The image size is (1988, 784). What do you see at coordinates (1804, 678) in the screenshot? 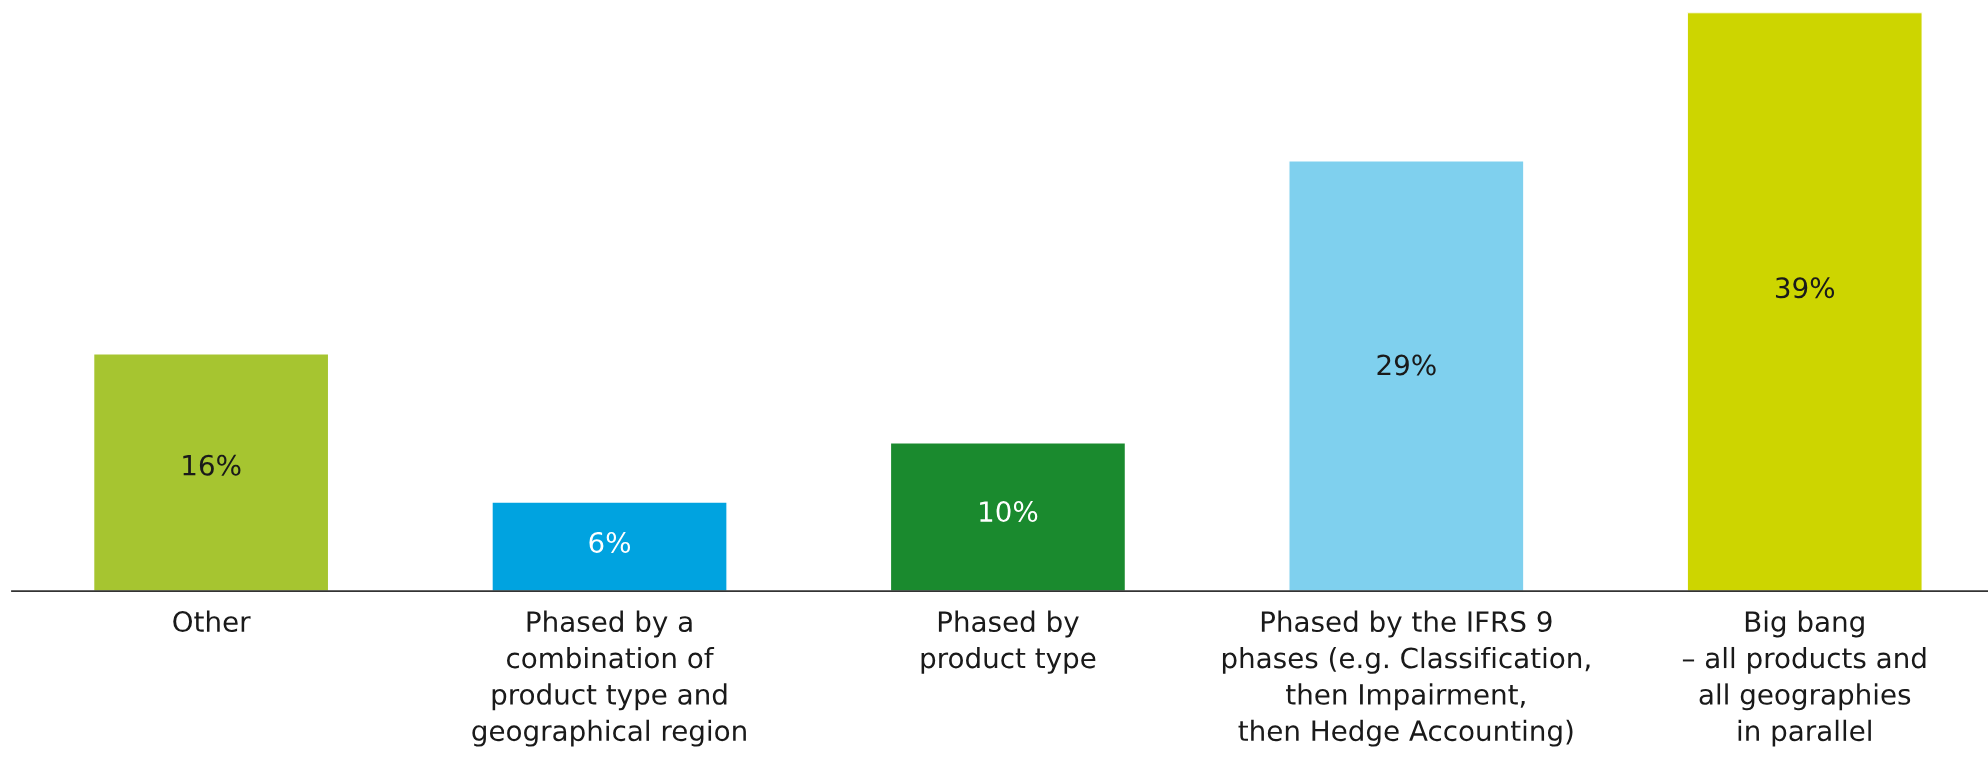
I see `x-tick-label: Big bang – all products and all geographies in parallel` at bounding box center [1804, 678].